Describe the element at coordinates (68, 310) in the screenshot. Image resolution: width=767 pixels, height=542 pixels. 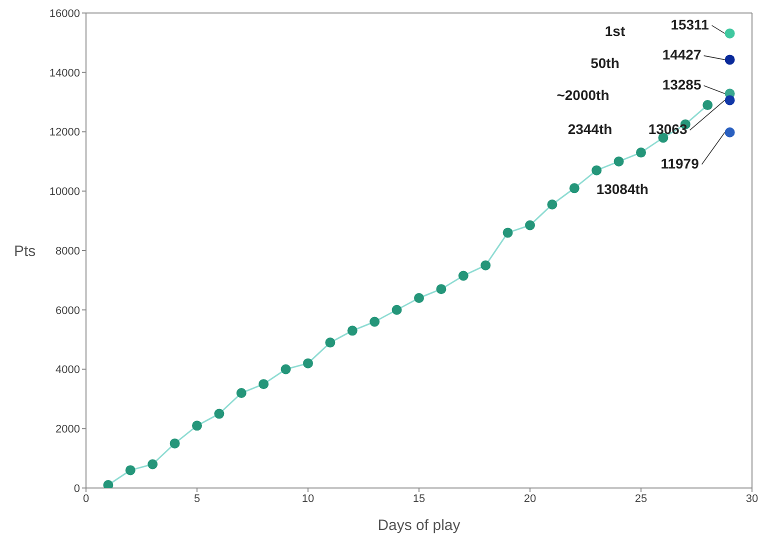
I see `y-tick-label: 6000` at that location.